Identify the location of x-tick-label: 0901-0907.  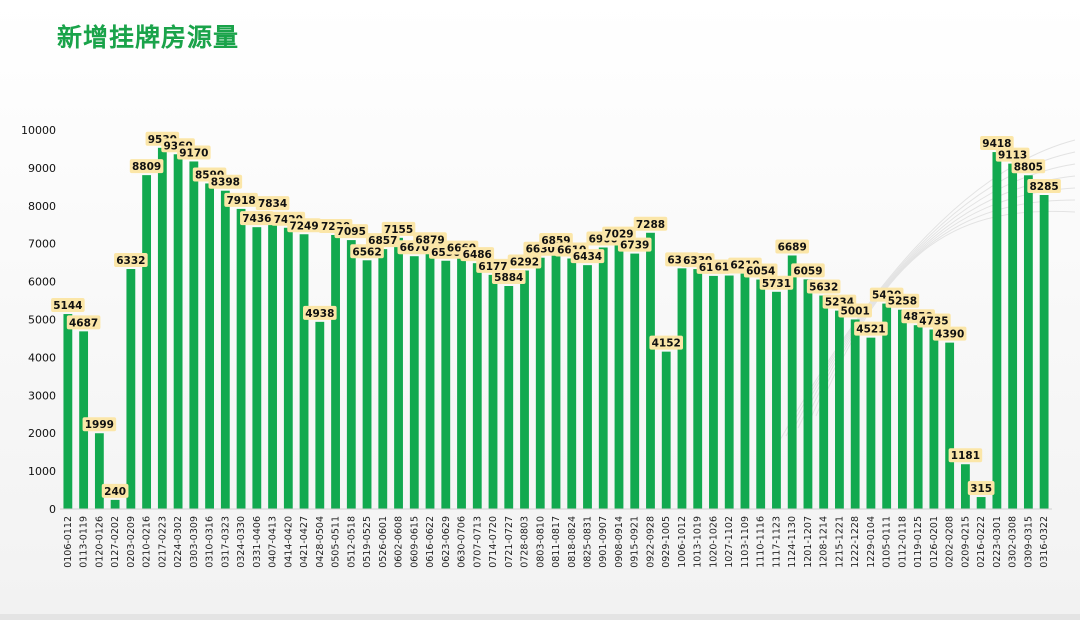
(603, 542).